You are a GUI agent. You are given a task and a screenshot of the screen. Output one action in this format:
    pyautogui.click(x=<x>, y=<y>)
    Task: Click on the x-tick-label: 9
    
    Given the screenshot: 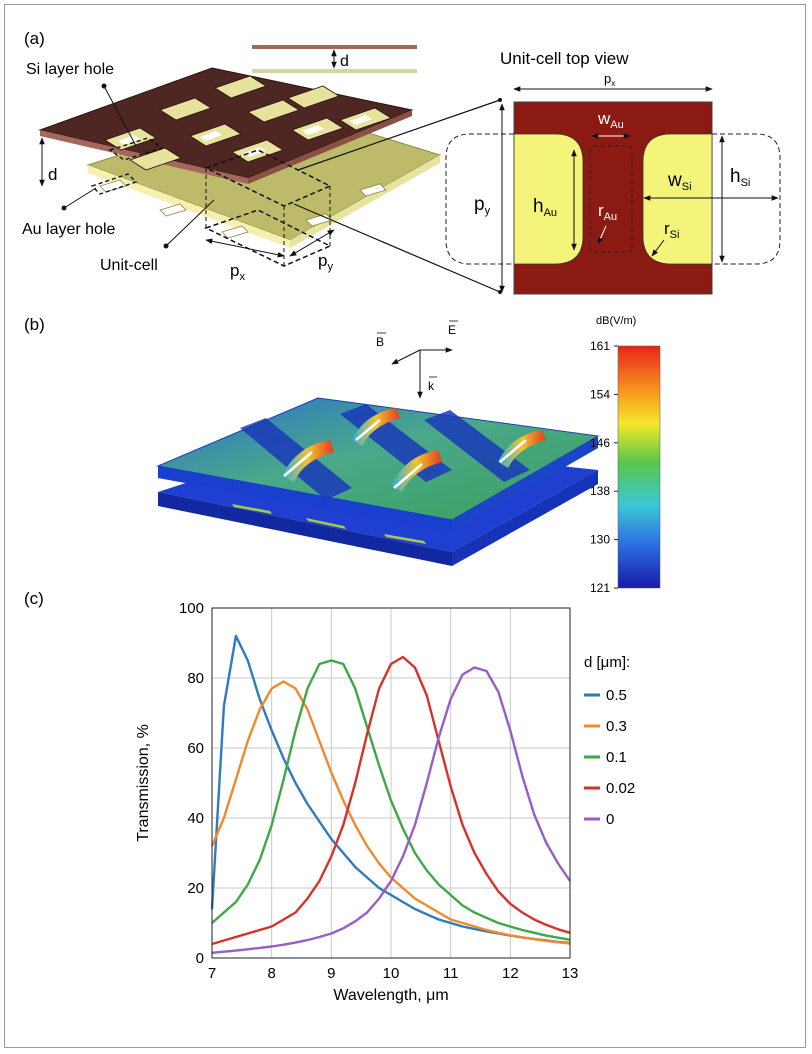 What is the action you would take?
    pyautogui.click(x=331, y=973)
    